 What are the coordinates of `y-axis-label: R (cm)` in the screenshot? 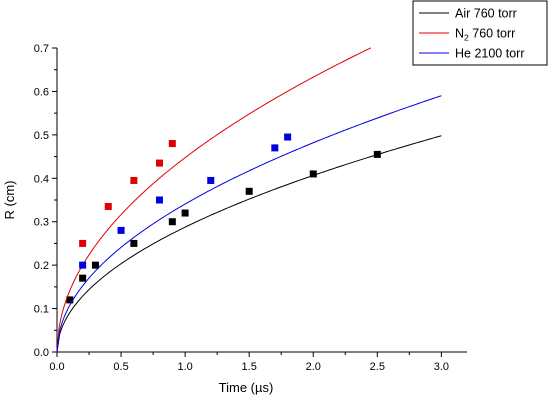 It's located at (9, 200).